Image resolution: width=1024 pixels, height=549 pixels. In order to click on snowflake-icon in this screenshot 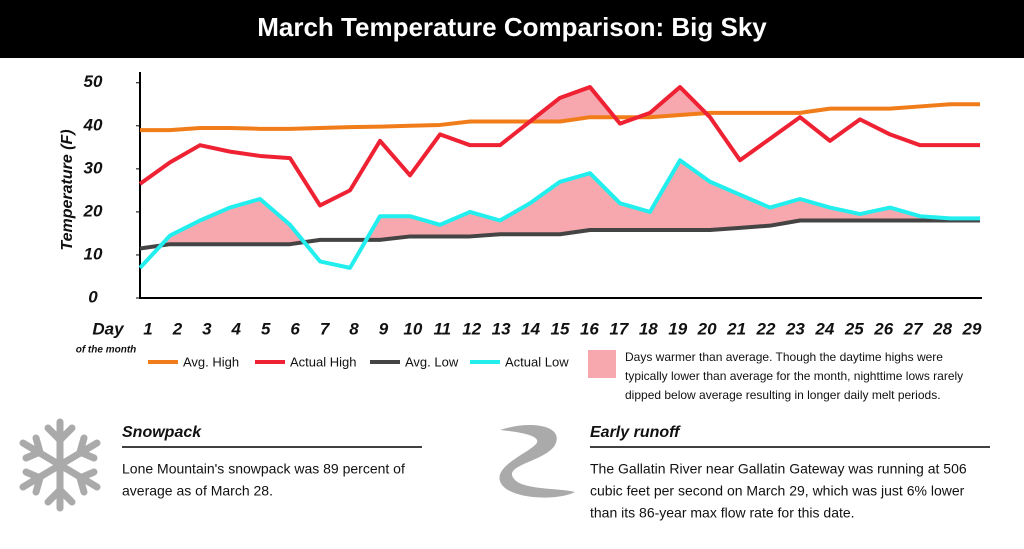, I will do `click(60, 465)`.